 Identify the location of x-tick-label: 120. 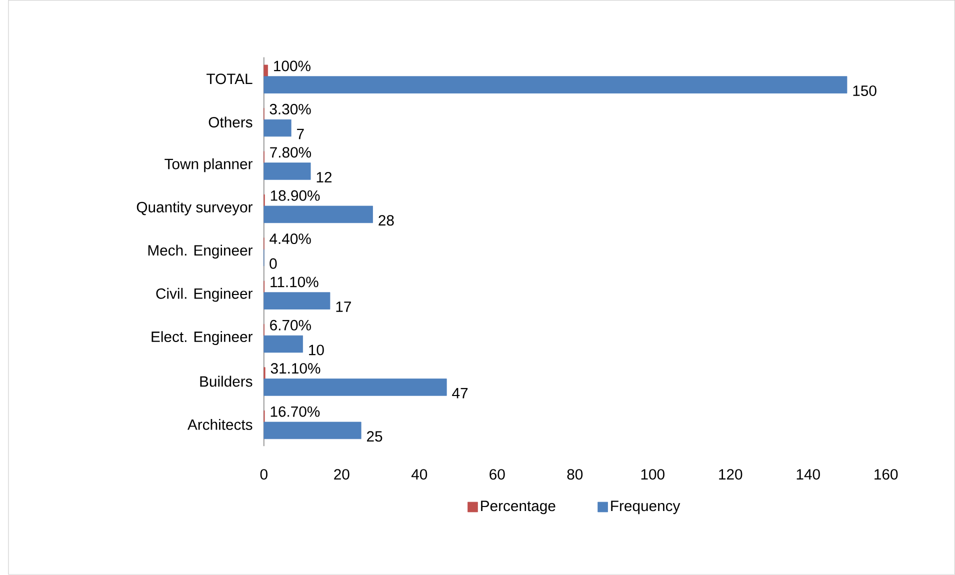
(730, 474).